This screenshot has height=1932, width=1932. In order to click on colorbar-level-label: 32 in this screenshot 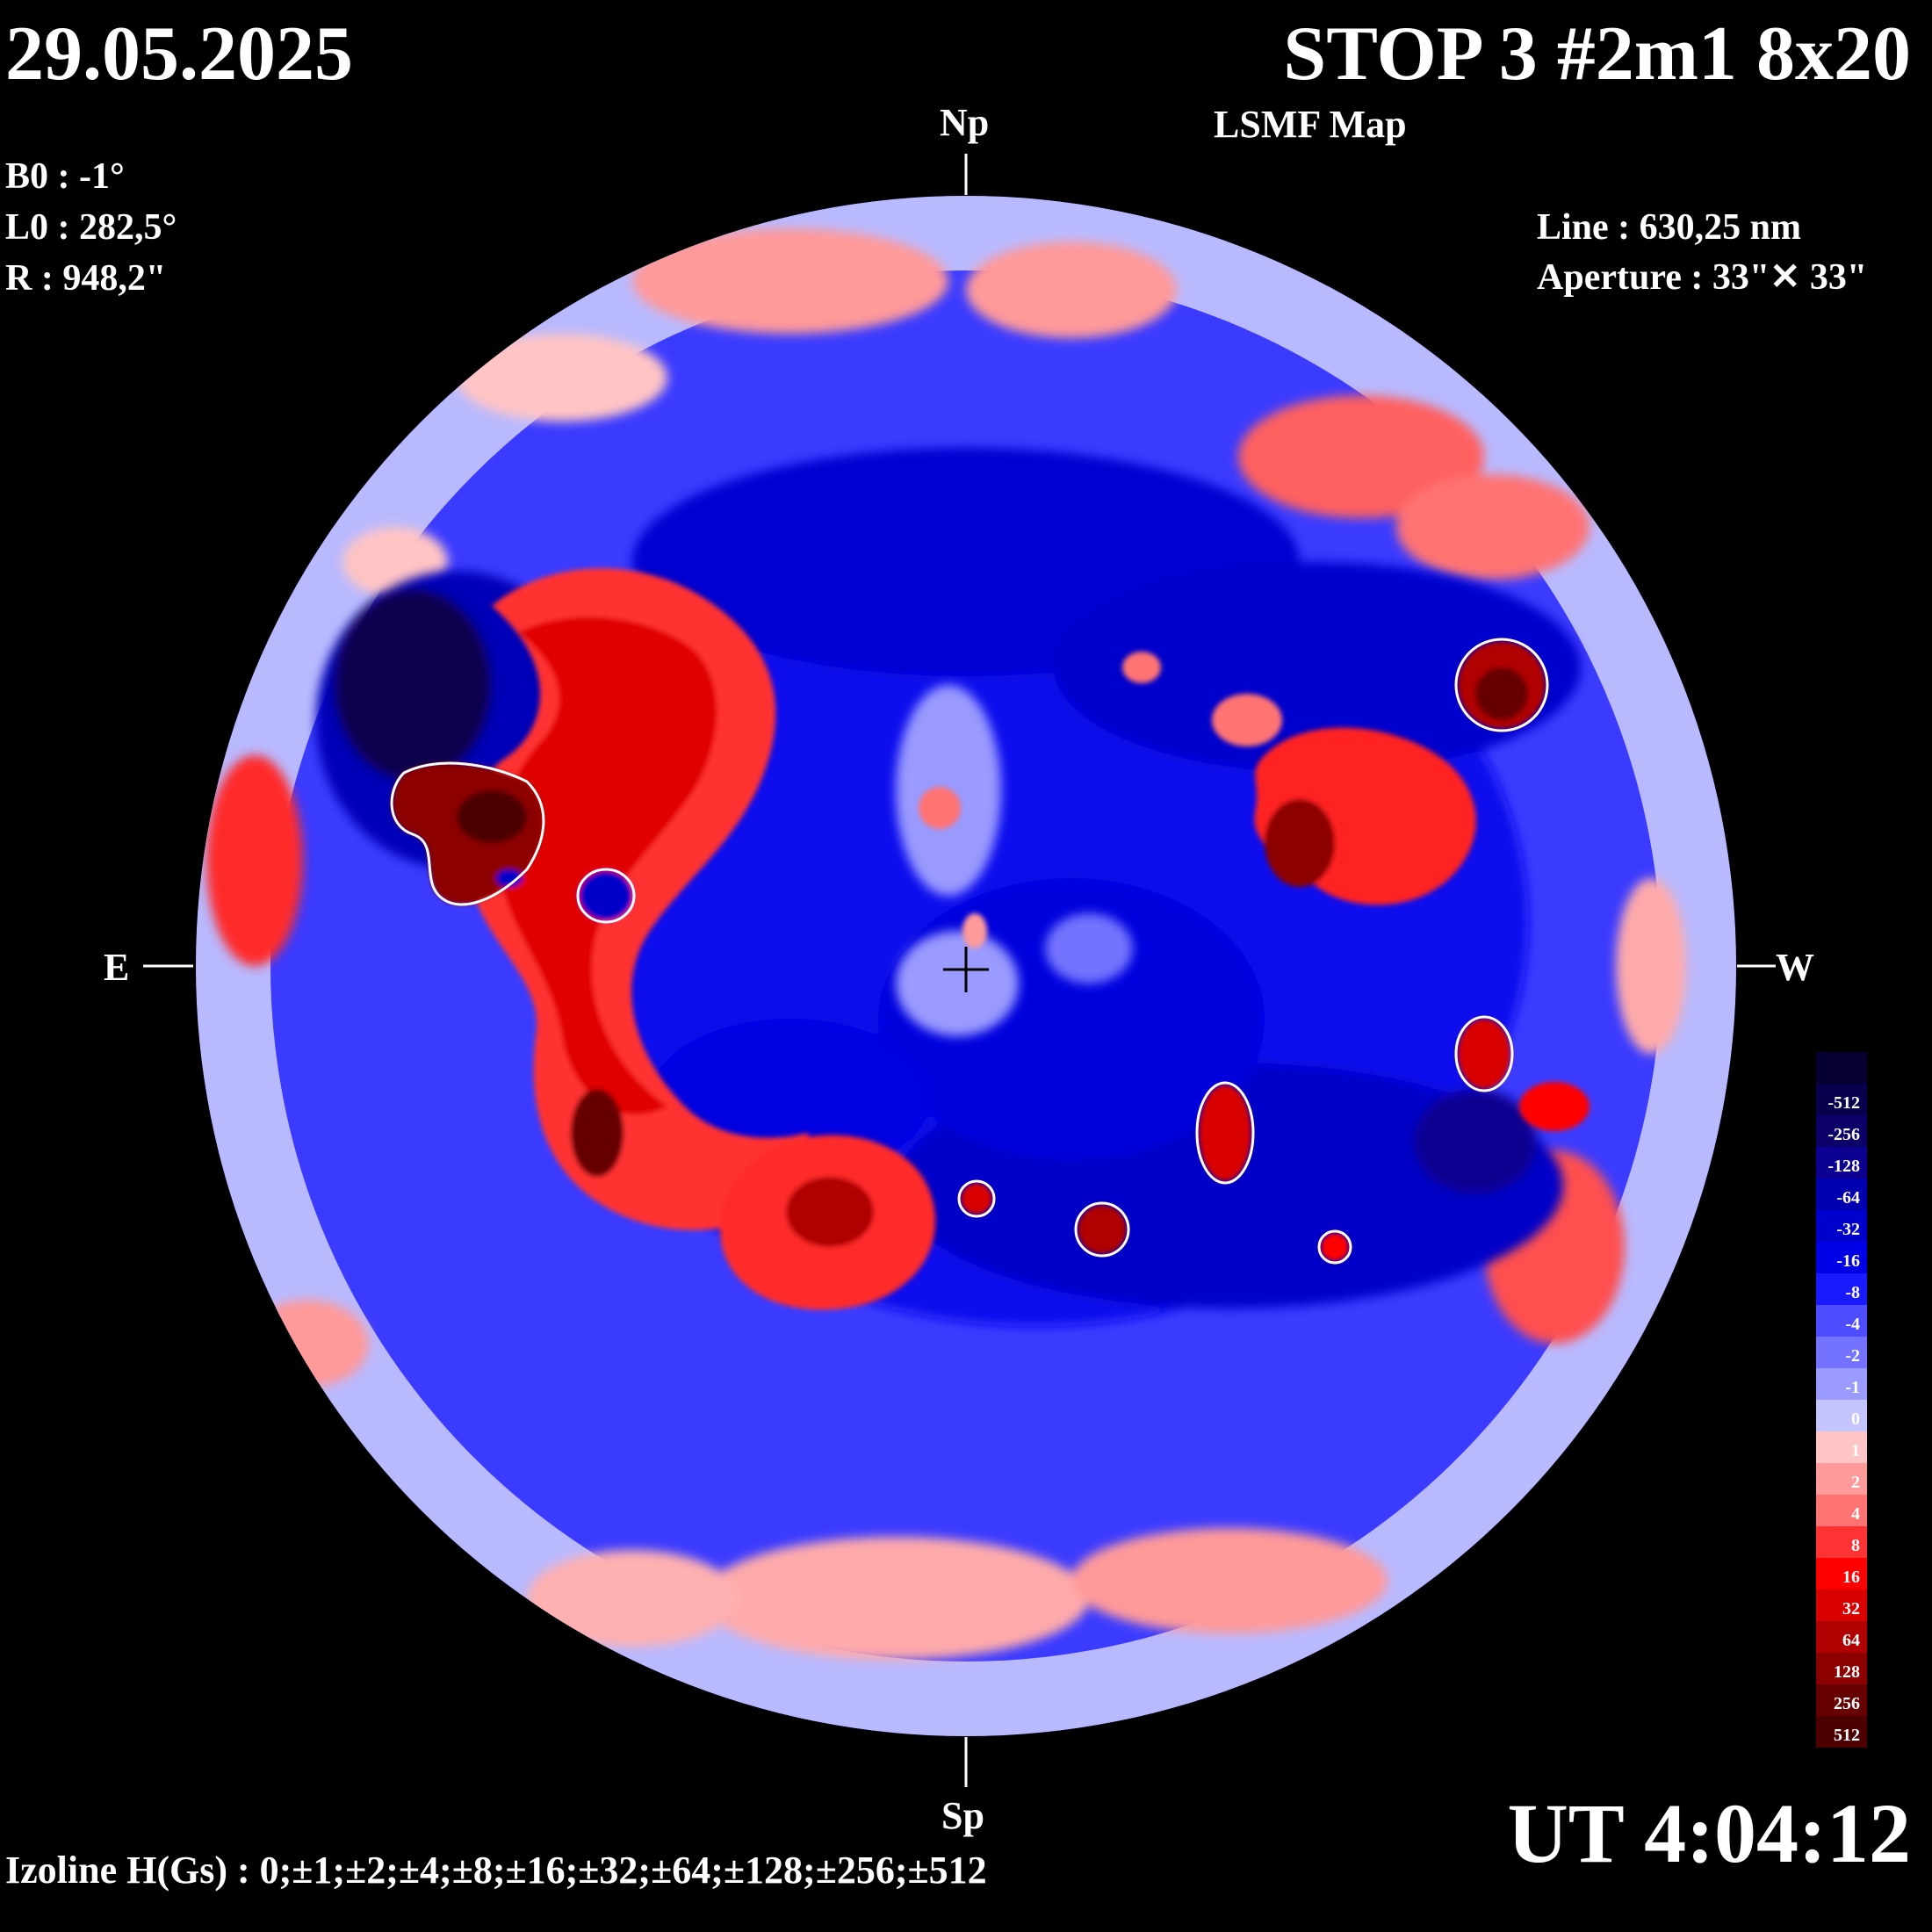, I will do `click(1851, 1608)`.